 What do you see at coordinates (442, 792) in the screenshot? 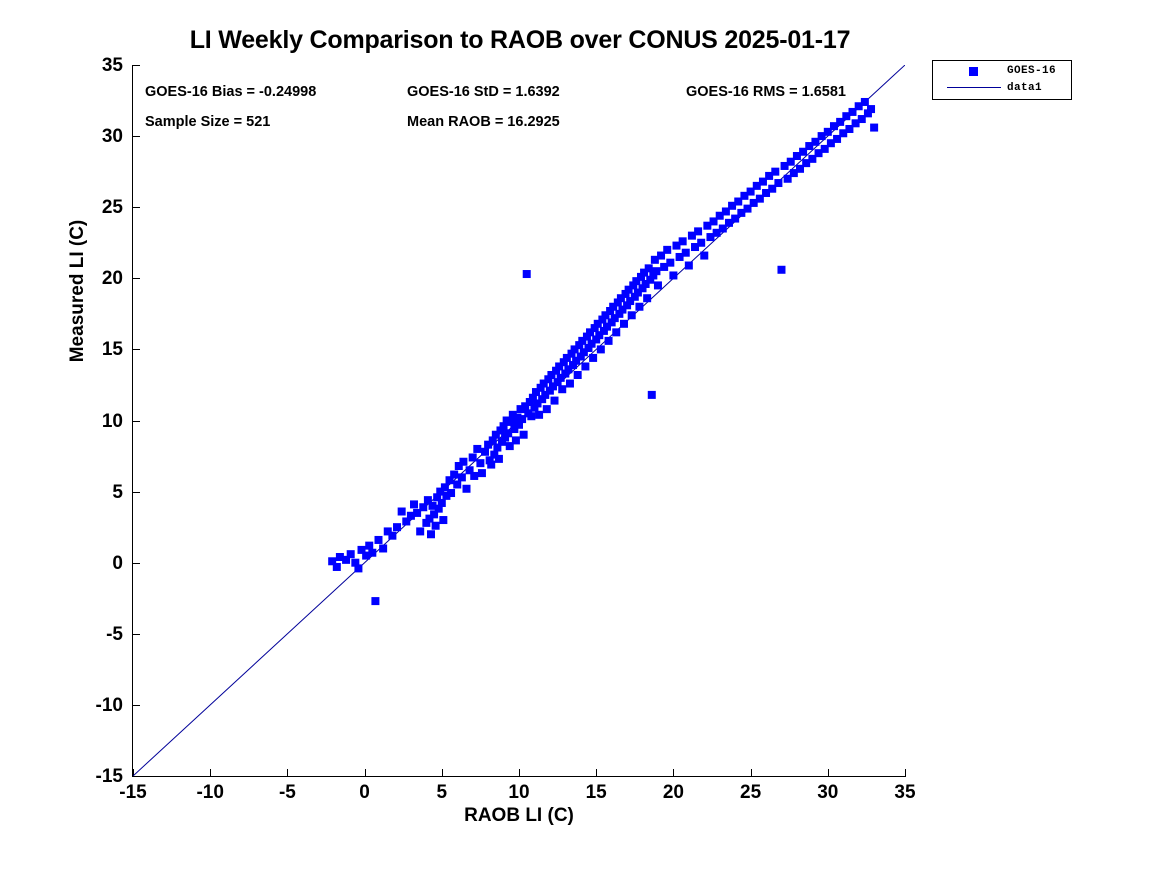
I see `x-tick-label: 5` at bounding box center [442, 792].